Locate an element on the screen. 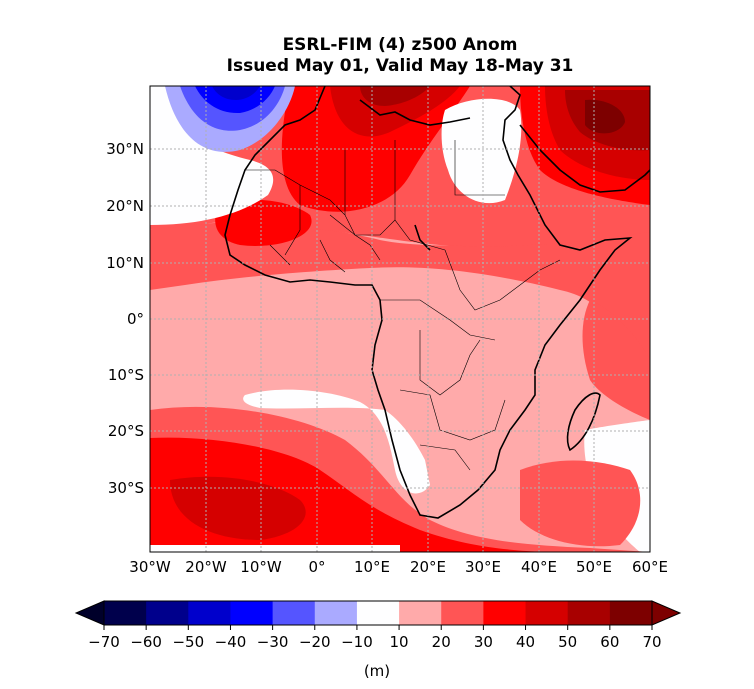 This screenshot has height=689, width=754. lat-tick-label: 10°N is located at coordinates (125, 263).